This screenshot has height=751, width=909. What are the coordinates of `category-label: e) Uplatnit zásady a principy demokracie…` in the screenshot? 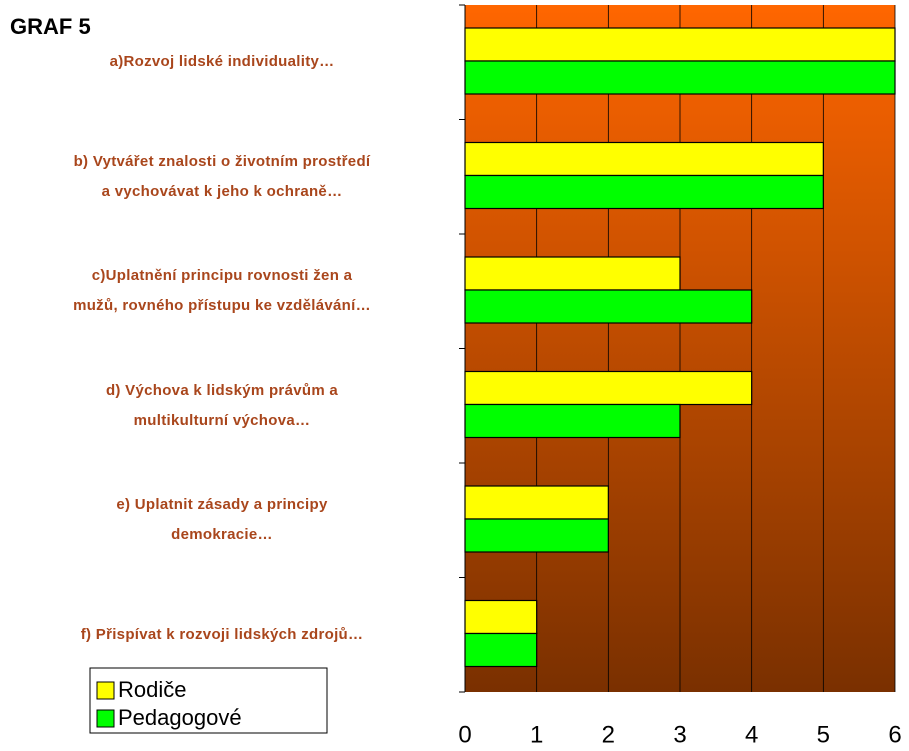 It's located at (222, 520).